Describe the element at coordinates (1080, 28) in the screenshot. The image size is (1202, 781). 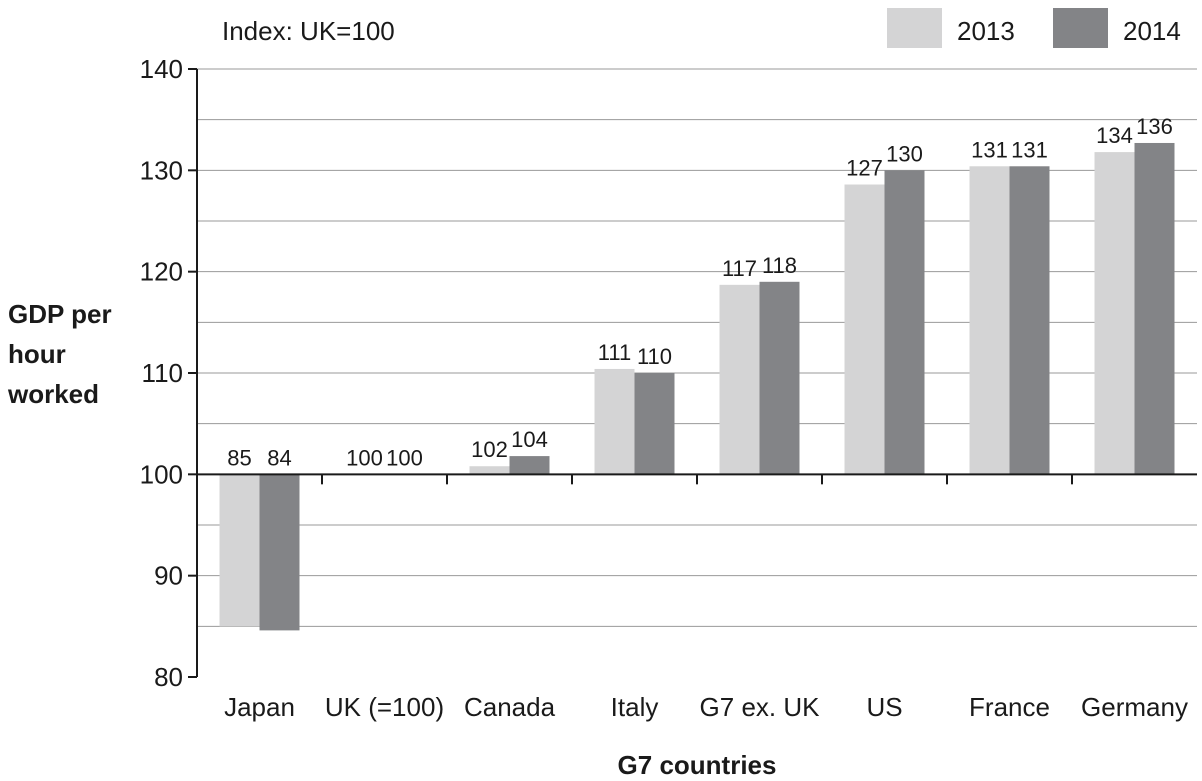
I see `legend-swatch-2014` at that location.